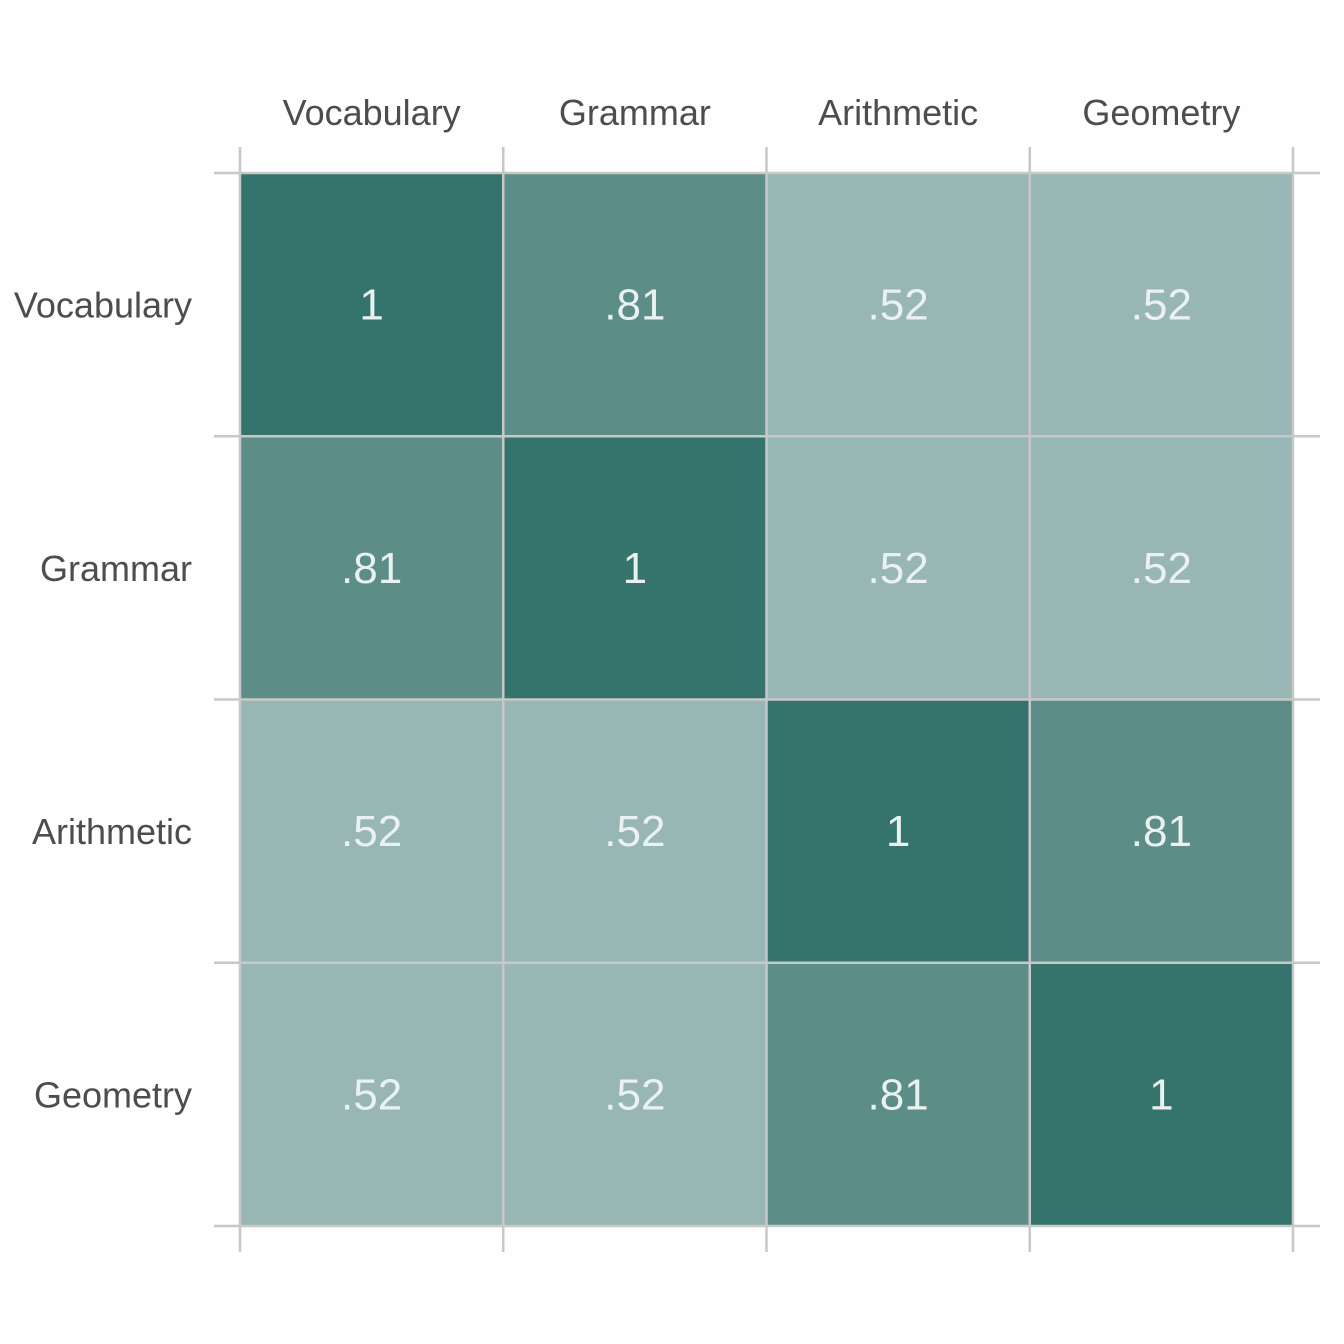 This screenshot has height=1344, width=1344. Describe the element at coordinates (112, 831) in the screenshot. I see `y-axis-tick-label: Arithmetic` at that location.